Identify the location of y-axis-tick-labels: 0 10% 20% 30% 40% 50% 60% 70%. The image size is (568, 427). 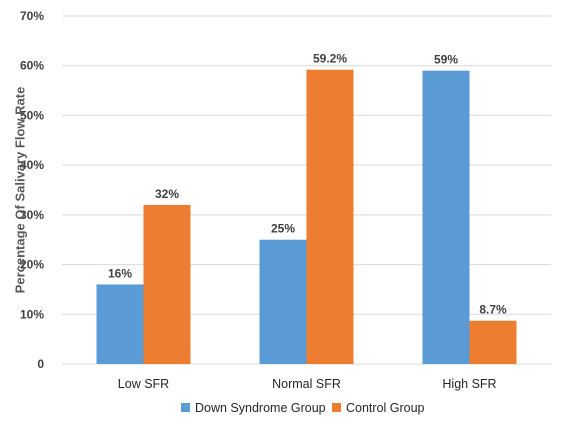
(32, 190).